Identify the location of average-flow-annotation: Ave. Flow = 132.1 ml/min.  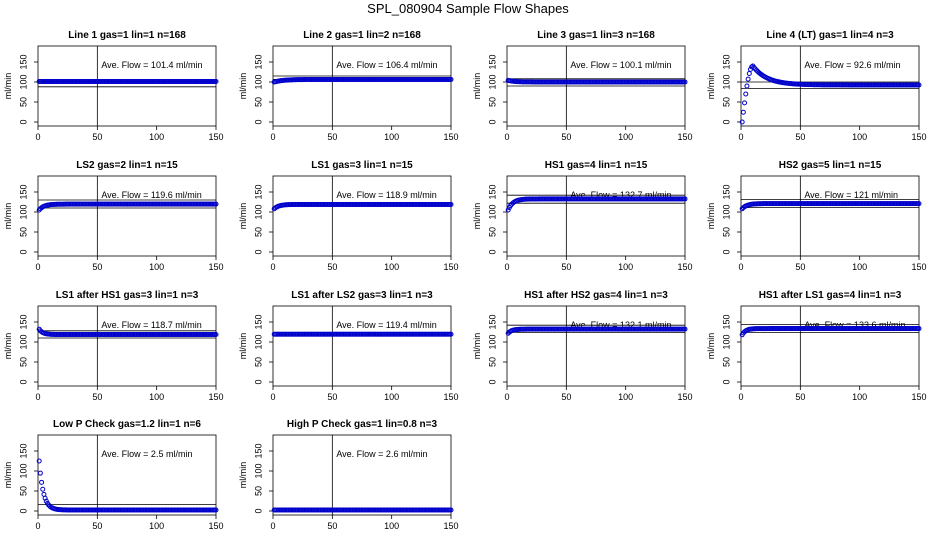
(620, 325).